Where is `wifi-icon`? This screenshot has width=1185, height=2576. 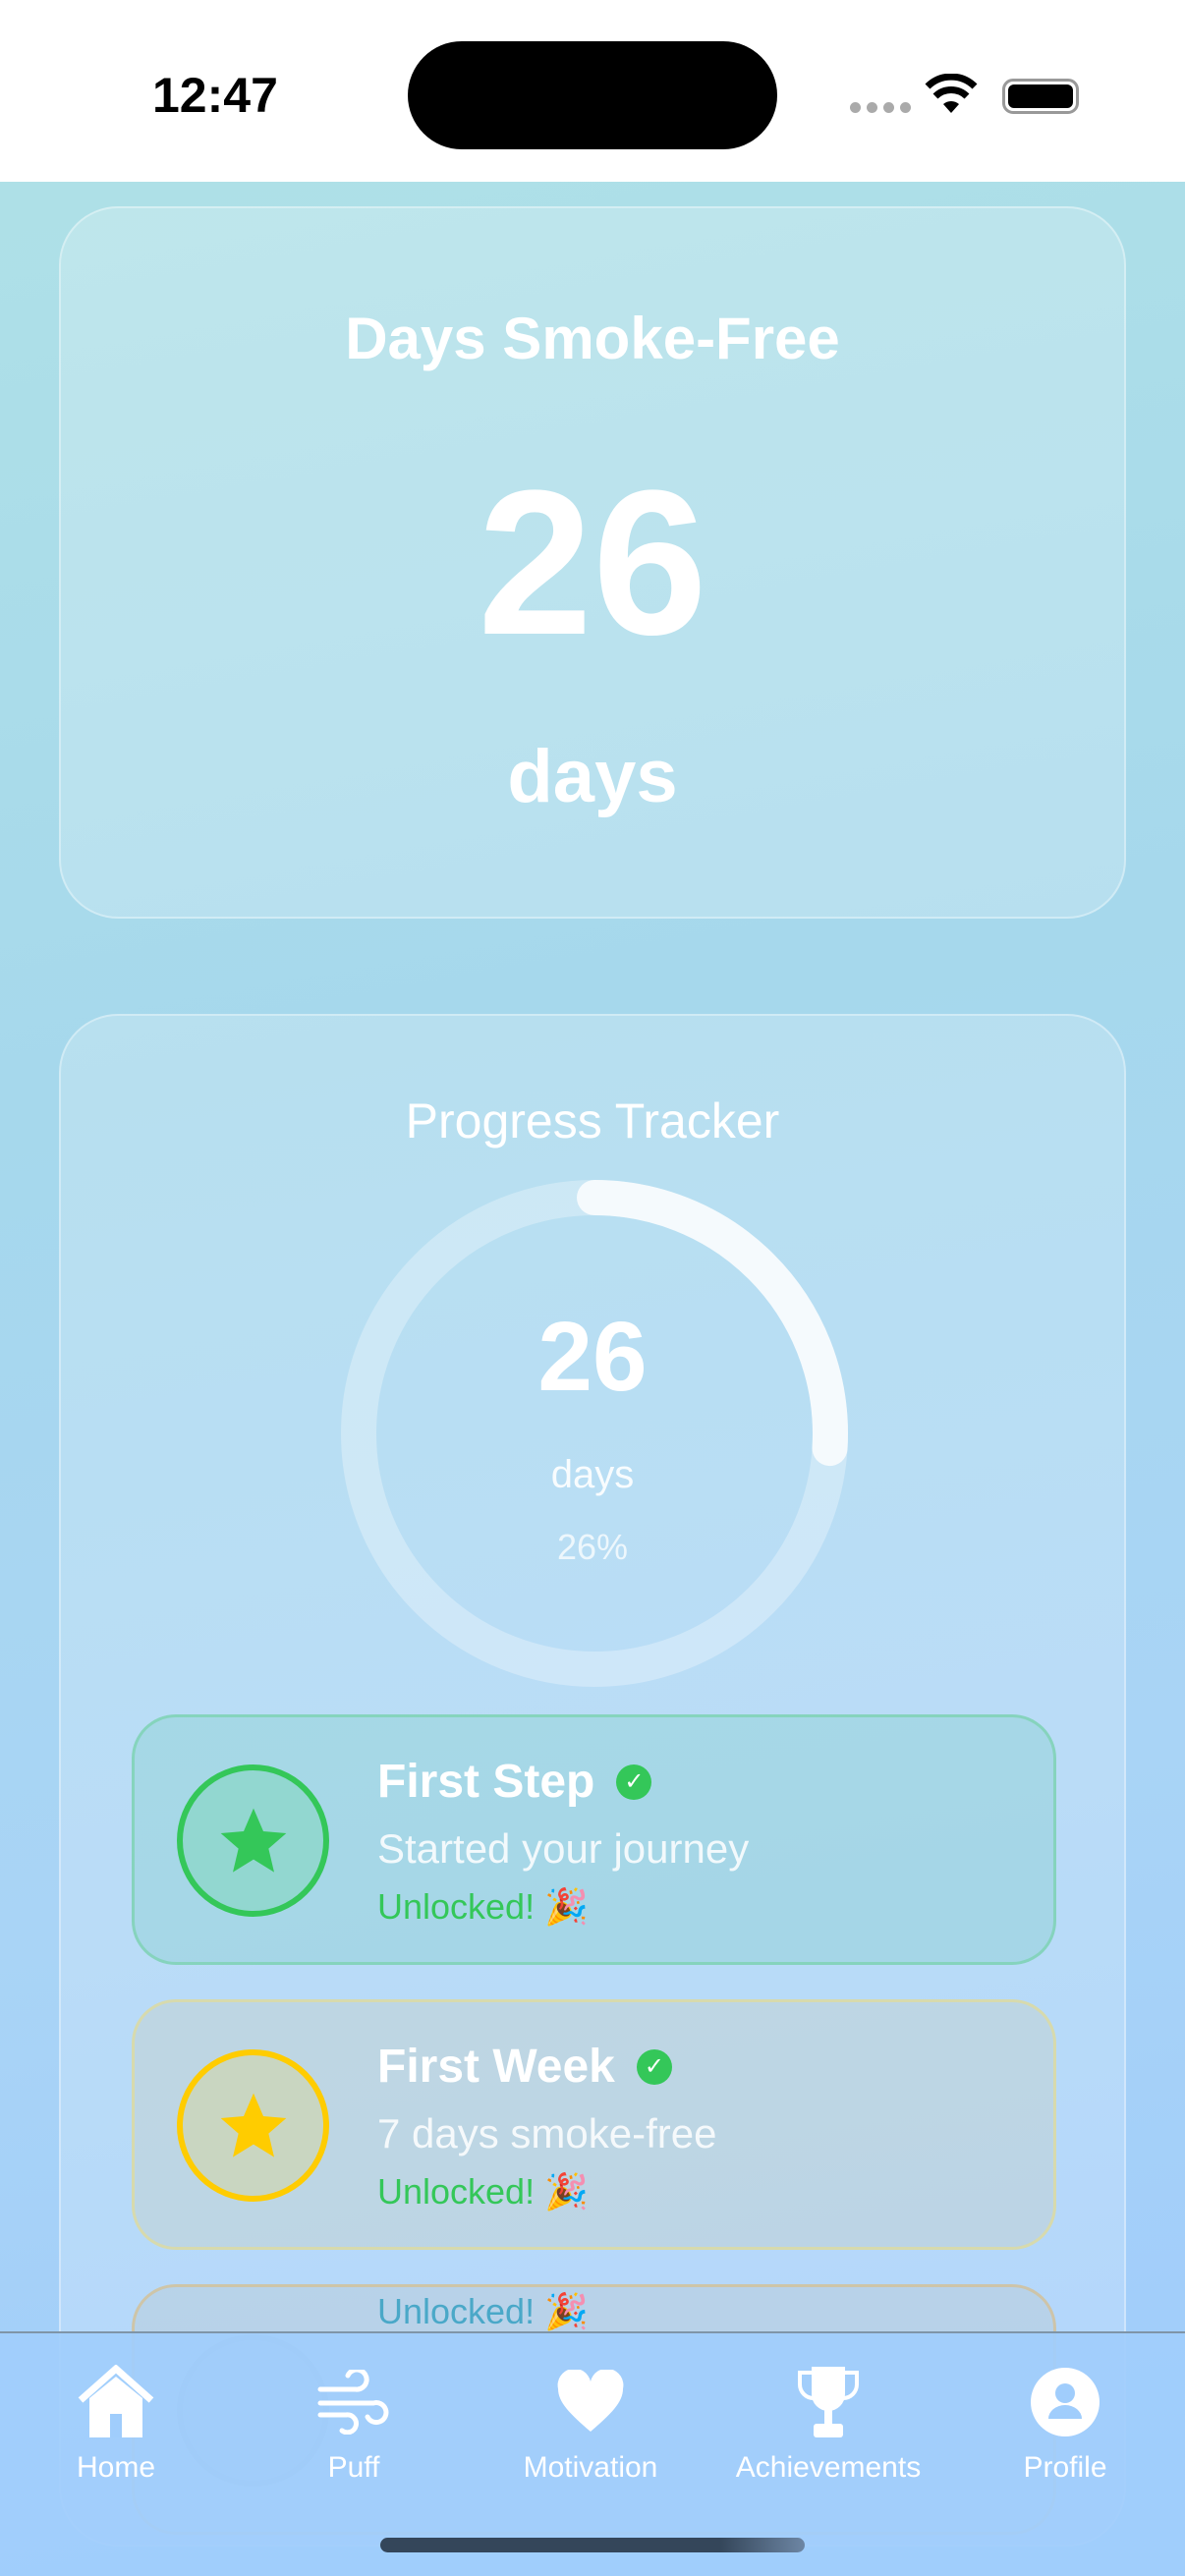 wifi-icon is located at coordinates (952, 93).